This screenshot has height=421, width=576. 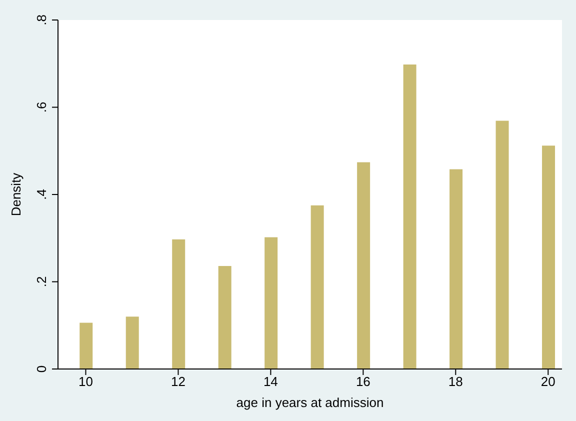 I want to click on x-tick-label: 12, so click(x=178, y=382).